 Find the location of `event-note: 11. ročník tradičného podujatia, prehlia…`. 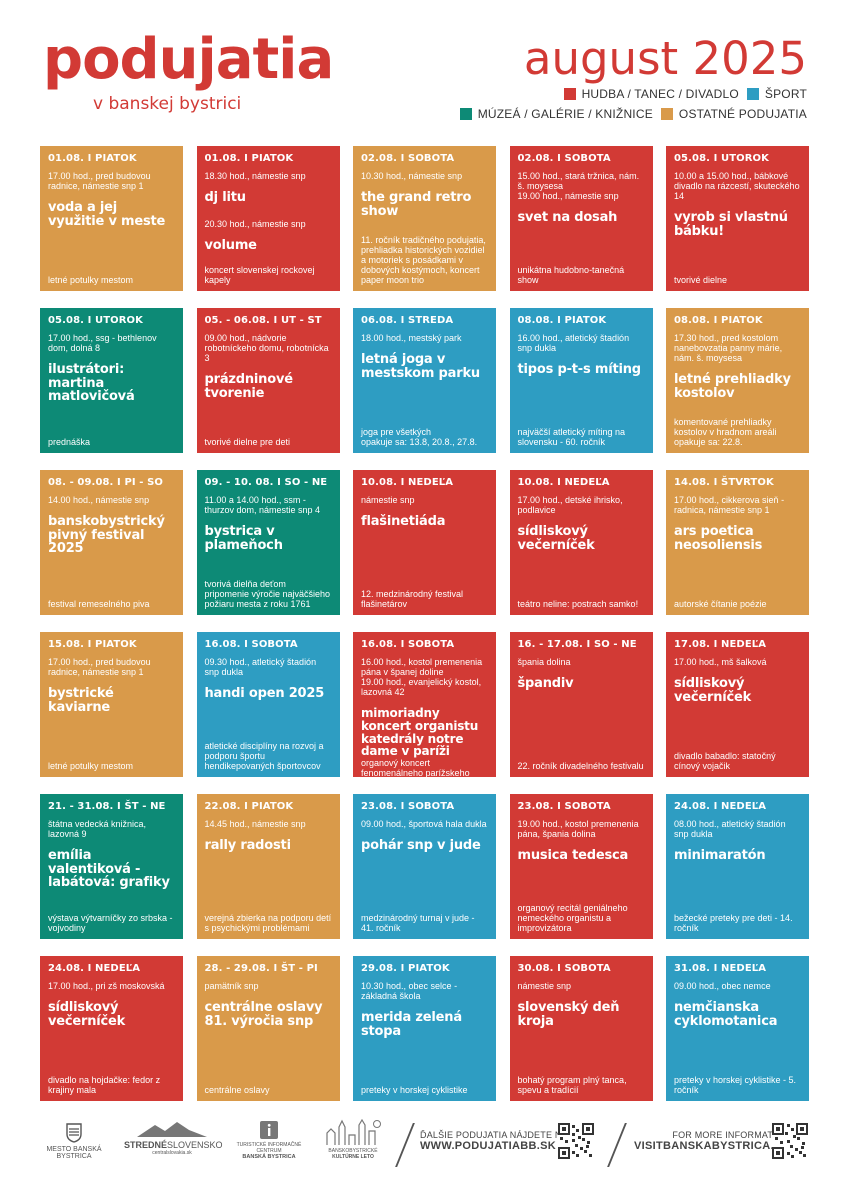

event-note: 11. ročník tradičného podujatia, prehlia… is located at coordinates (423, 259).